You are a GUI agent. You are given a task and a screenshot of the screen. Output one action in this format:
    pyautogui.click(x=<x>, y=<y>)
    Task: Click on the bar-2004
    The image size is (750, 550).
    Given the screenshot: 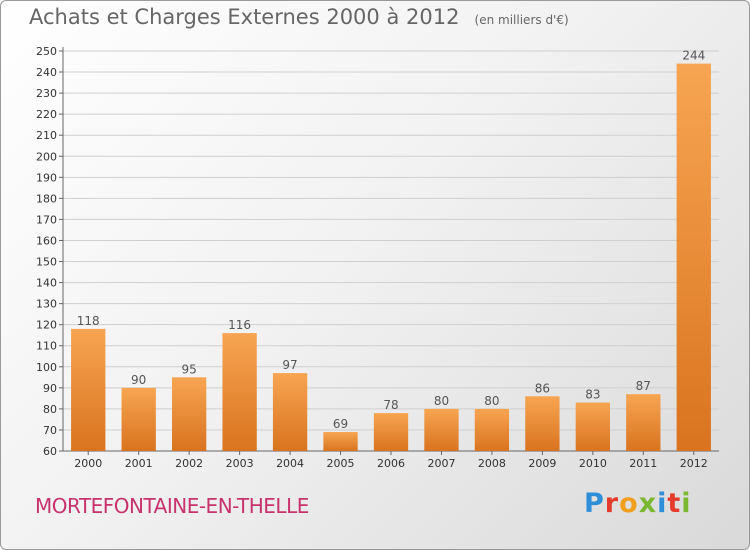 What is the action you would take?
    pyautogui.click(x=290, y=412)
    